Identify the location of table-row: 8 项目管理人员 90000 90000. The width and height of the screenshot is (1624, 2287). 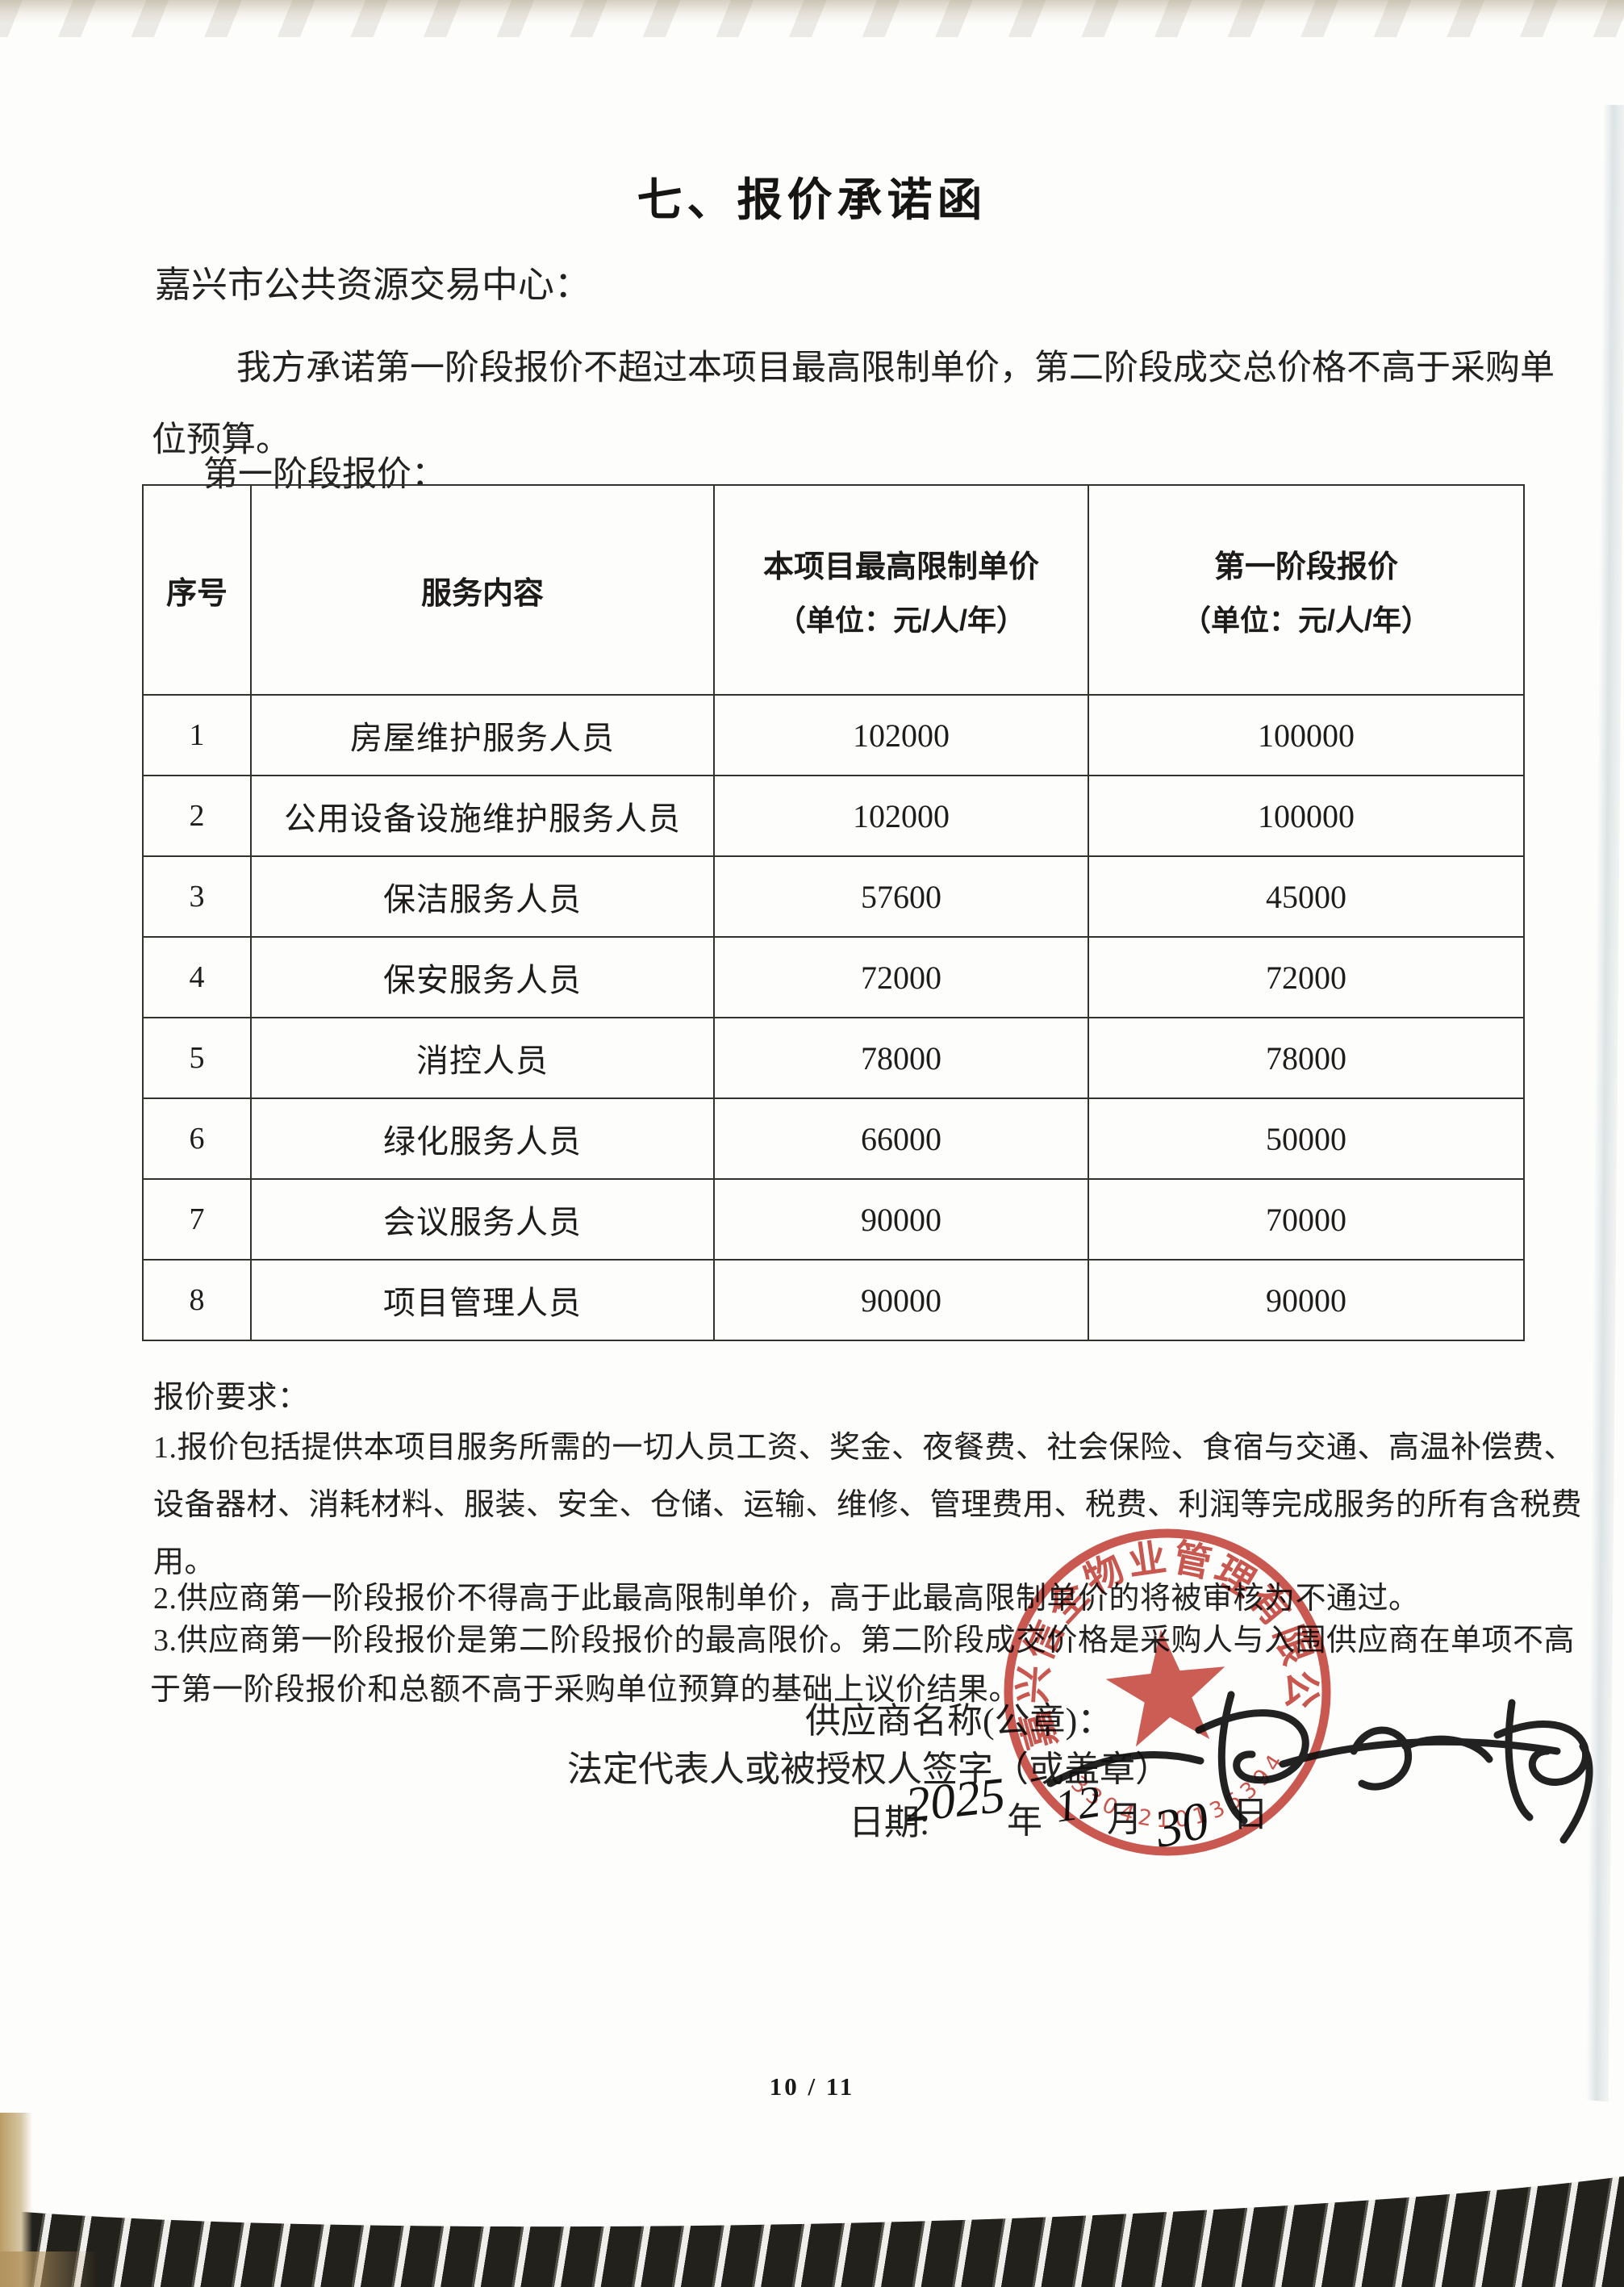
(834, 1300).